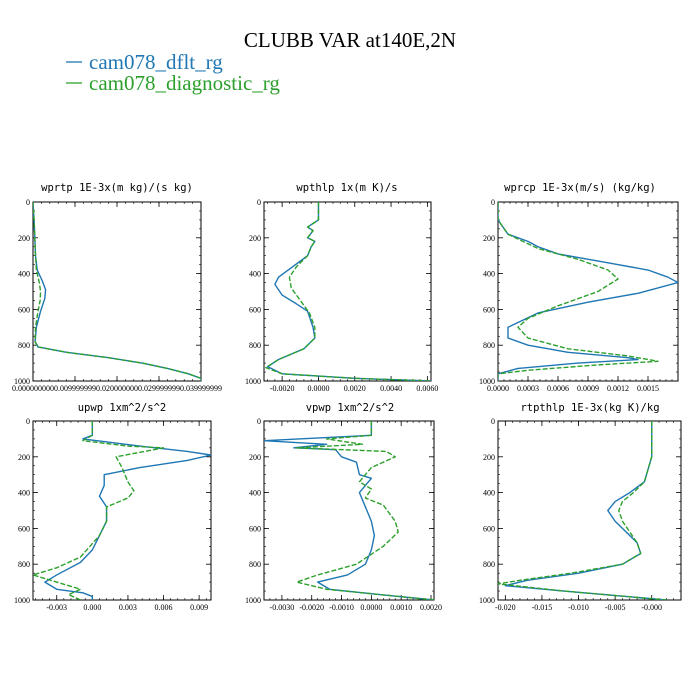 The width and height of the screenshot is (700, 700). Describe the element at coordinates (648, 388) in the screenshot. I see `x-tick-label: 0.0015` at that location.